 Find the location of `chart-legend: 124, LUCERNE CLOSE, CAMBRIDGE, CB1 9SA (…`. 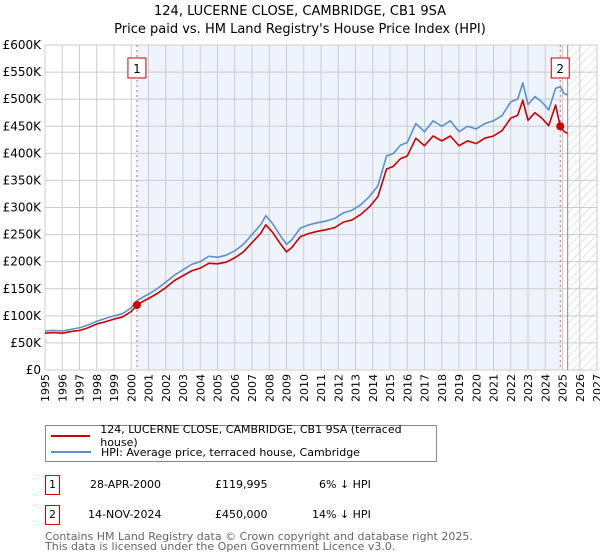

chart-legend: 124, LUCERNE CLOSE, CAMBRIDGE, CB1 9SA (… is located at coordinates (241, 442).